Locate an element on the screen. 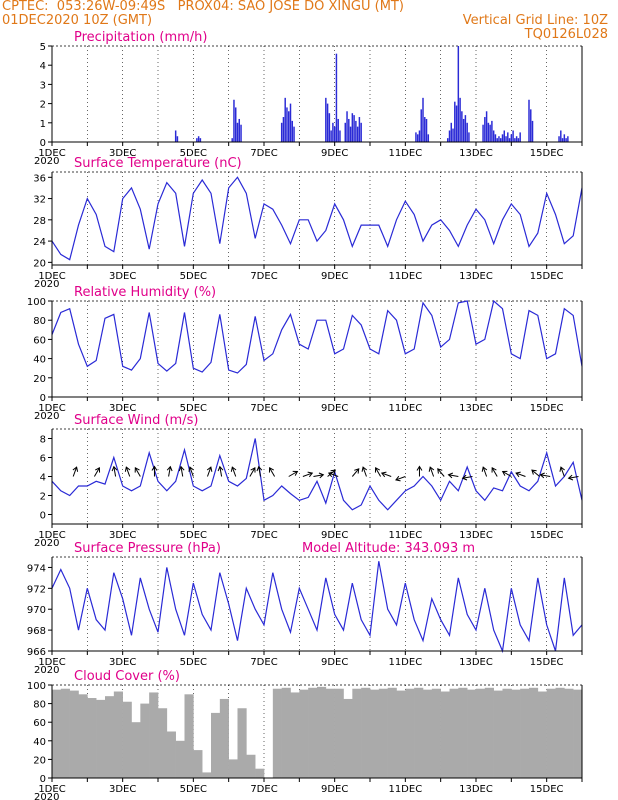 The width and height of the screenshot is (618, 800). pres-xtick-label: 5DEC is located at coordinates (193, 662).